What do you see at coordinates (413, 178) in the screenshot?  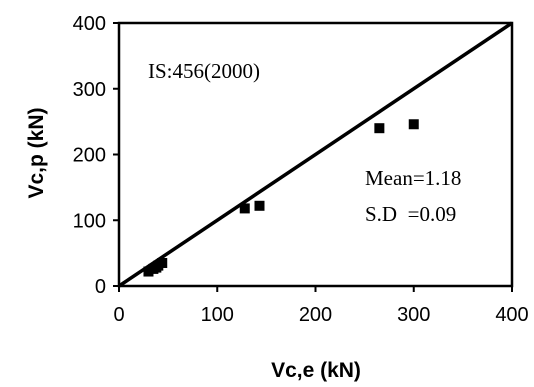 I see `annotation-mean: Mean=1.18` at bounding box center [413, 178].